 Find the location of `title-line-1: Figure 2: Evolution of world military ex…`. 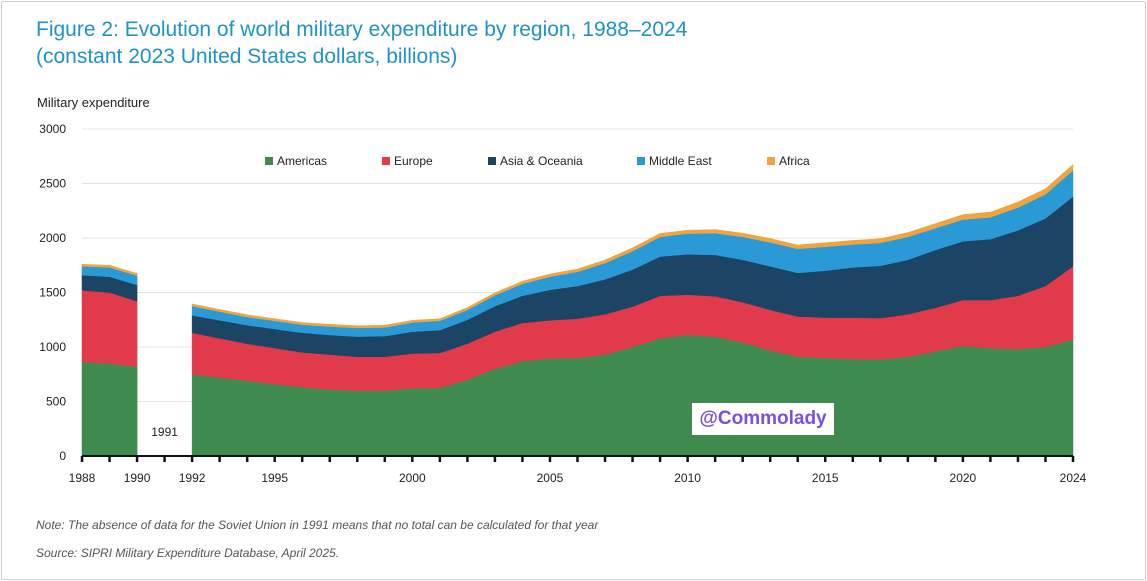

title-line-1: Figure 2: Evolution of world military ex… is located at coordinates (362, 29).